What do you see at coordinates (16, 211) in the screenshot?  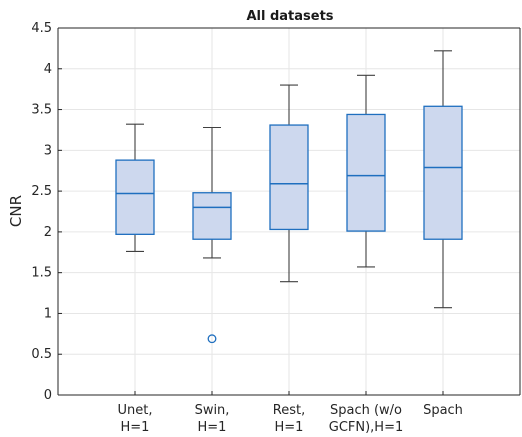 I see `y-axis-label: CNR` at bounding box center [16, 211].